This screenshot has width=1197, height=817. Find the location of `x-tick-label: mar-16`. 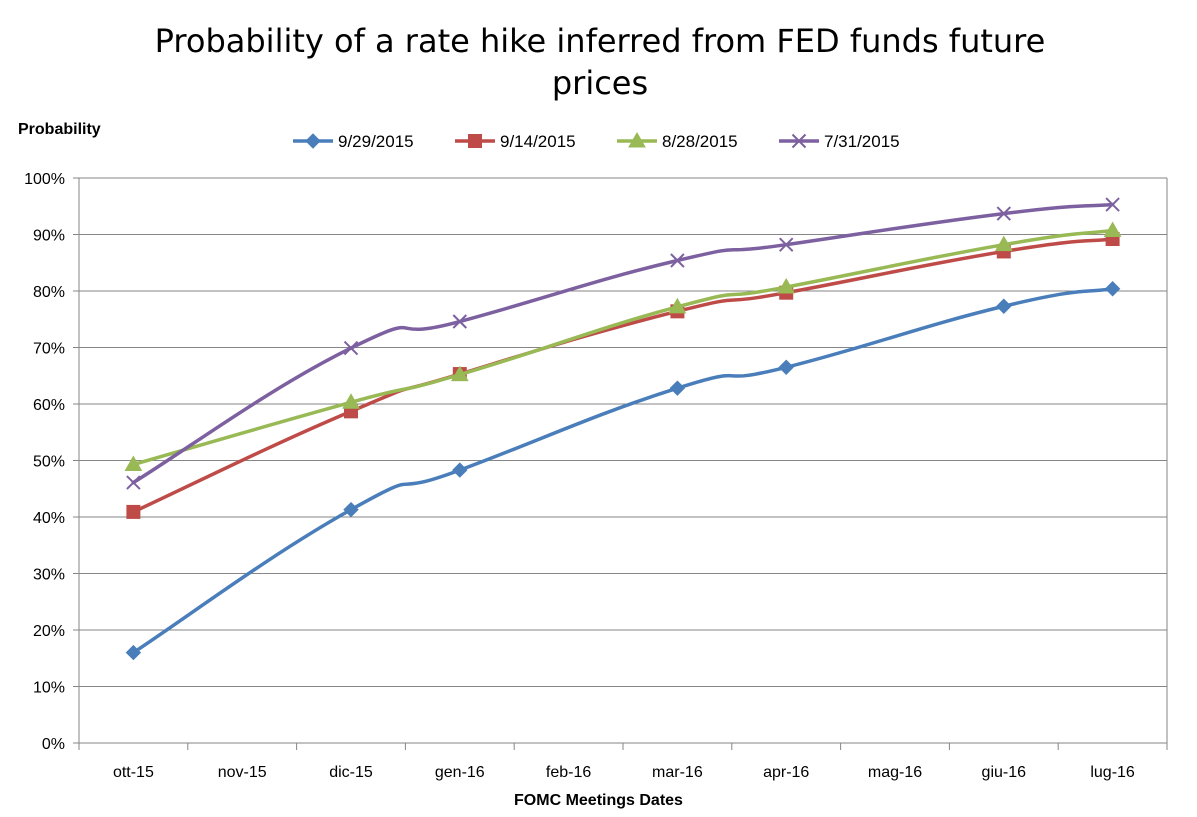

x-tick-label: mar-16 is located at coordinates (677, 772).